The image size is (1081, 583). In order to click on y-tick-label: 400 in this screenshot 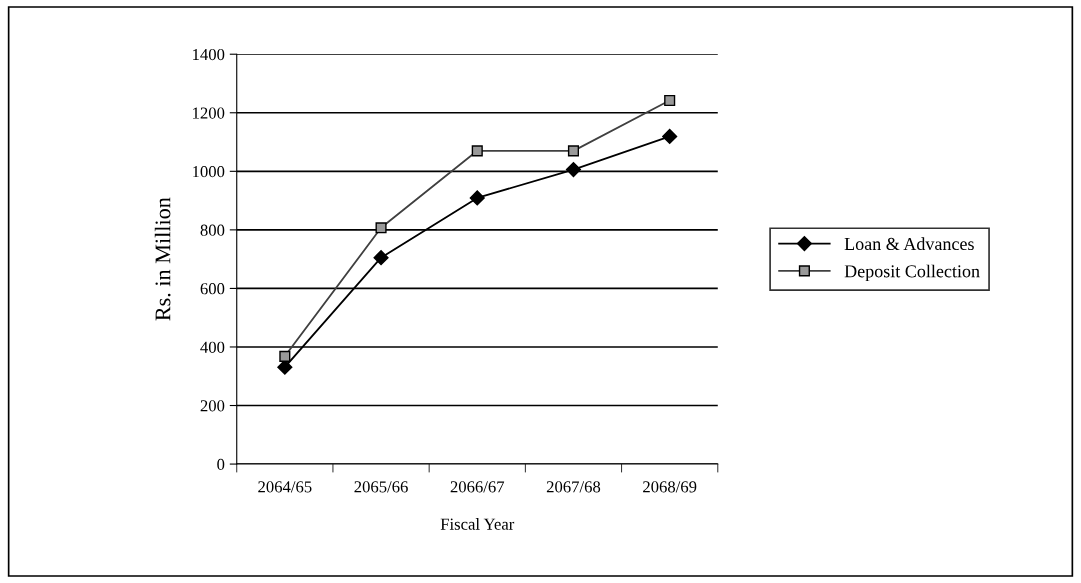, I will do `click(212, 347)`.